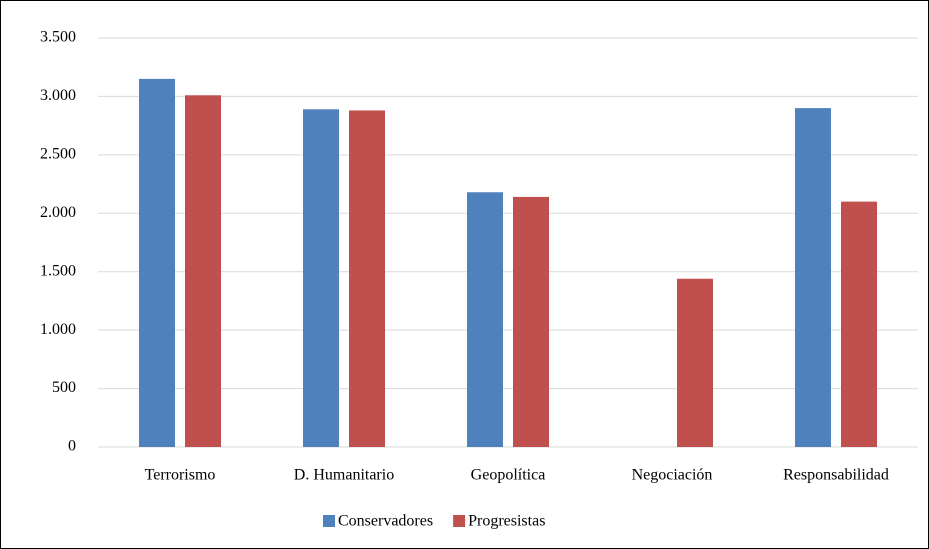  I want to click on legend-label: Progresistas, so click(506, 521).